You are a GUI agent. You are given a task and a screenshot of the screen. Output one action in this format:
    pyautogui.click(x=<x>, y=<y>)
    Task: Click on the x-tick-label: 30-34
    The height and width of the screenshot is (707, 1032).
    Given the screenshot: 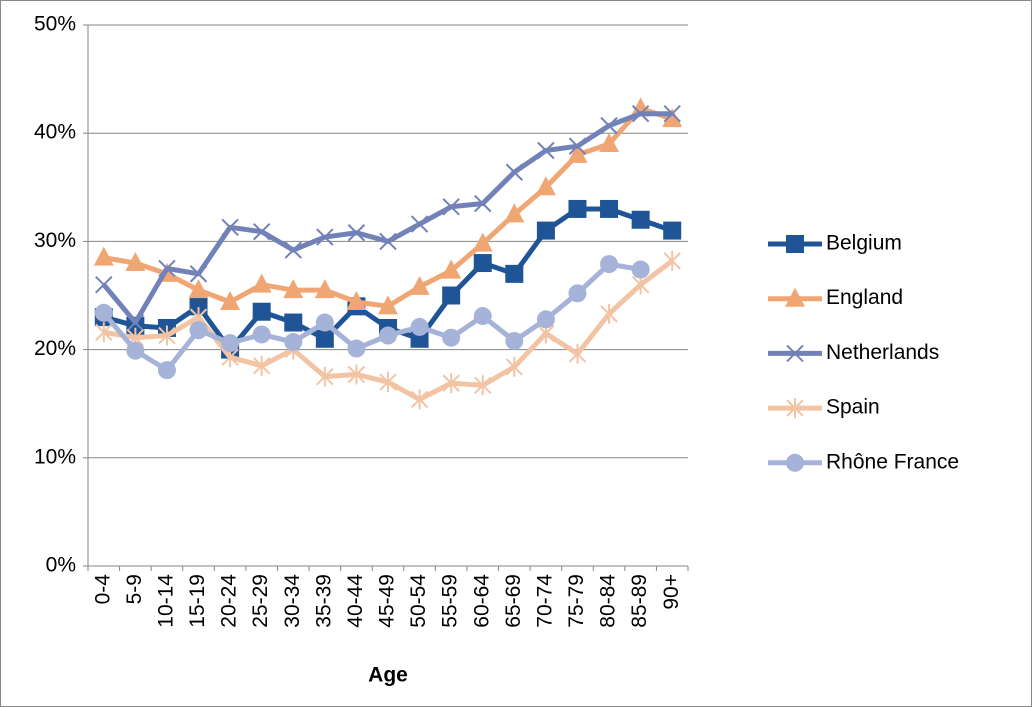 What is the action you would take?
    pyautogui.click(x=292, y=601)
    